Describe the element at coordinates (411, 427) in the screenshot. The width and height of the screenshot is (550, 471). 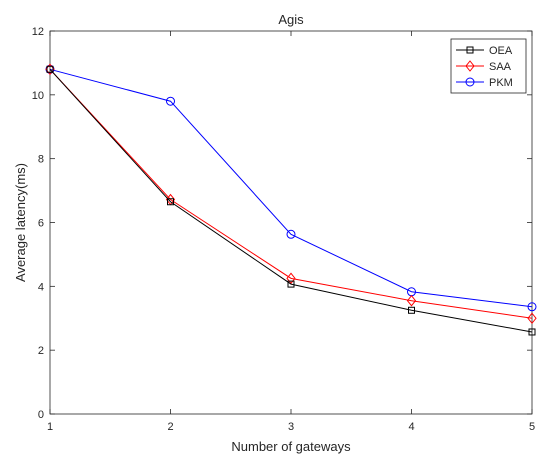
I see `x-tick-label: 4` at that location.